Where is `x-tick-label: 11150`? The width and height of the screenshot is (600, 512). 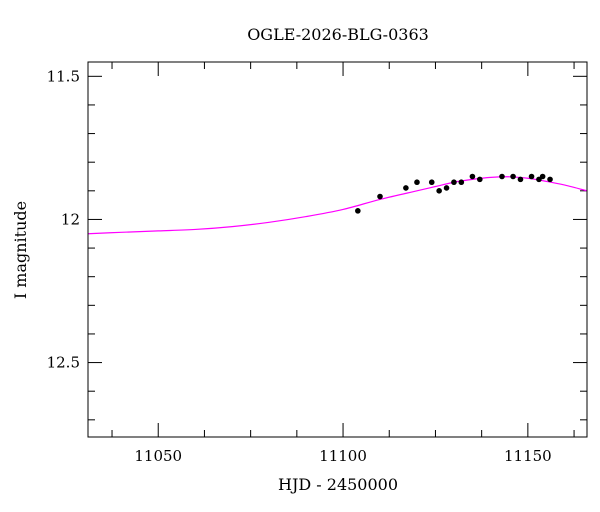 x-tick-label: 11150 is located at coordinates (528, 456).